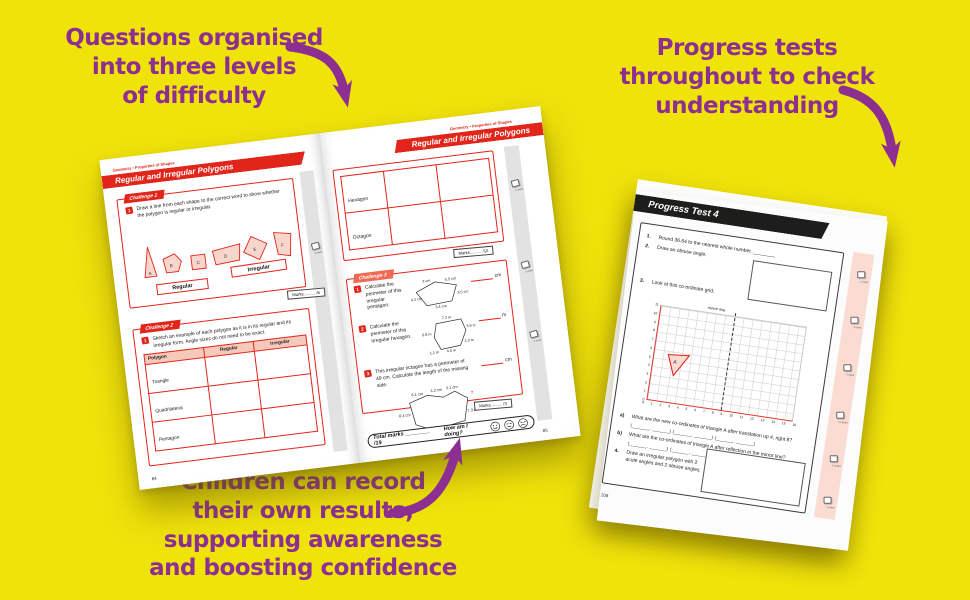 The image size is (970, 600). I want to click on side-label: 6.1 cm, so click(417, 394).